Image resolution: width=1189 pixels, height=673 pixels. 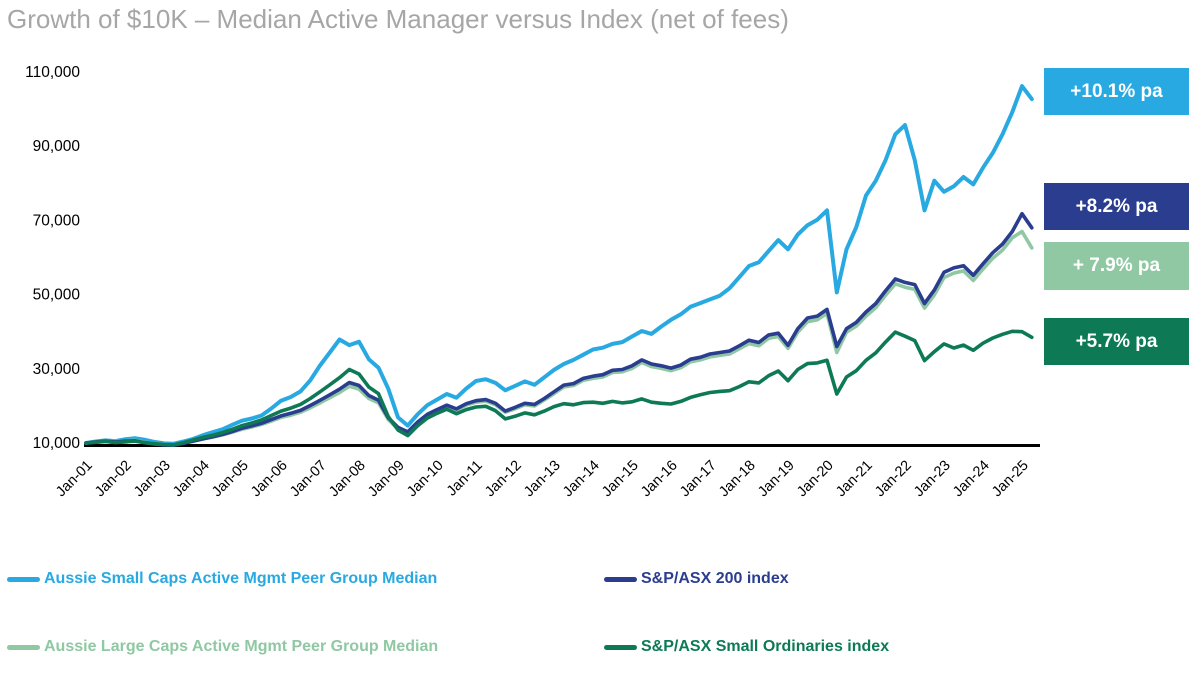 I want to click on y-axis-tick-label: 70,000, so click(x=57, y=220).